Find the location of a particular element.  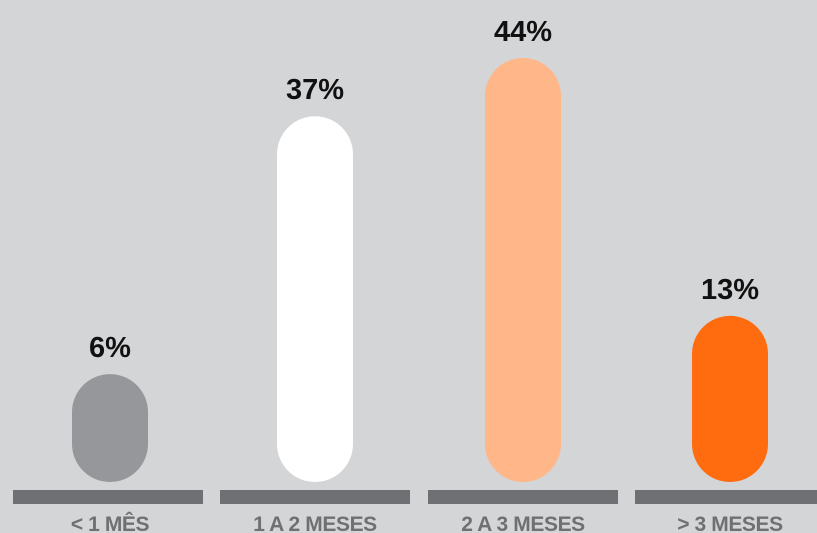

baseline-2-a-3-meses is located at coordinates (523, 497).